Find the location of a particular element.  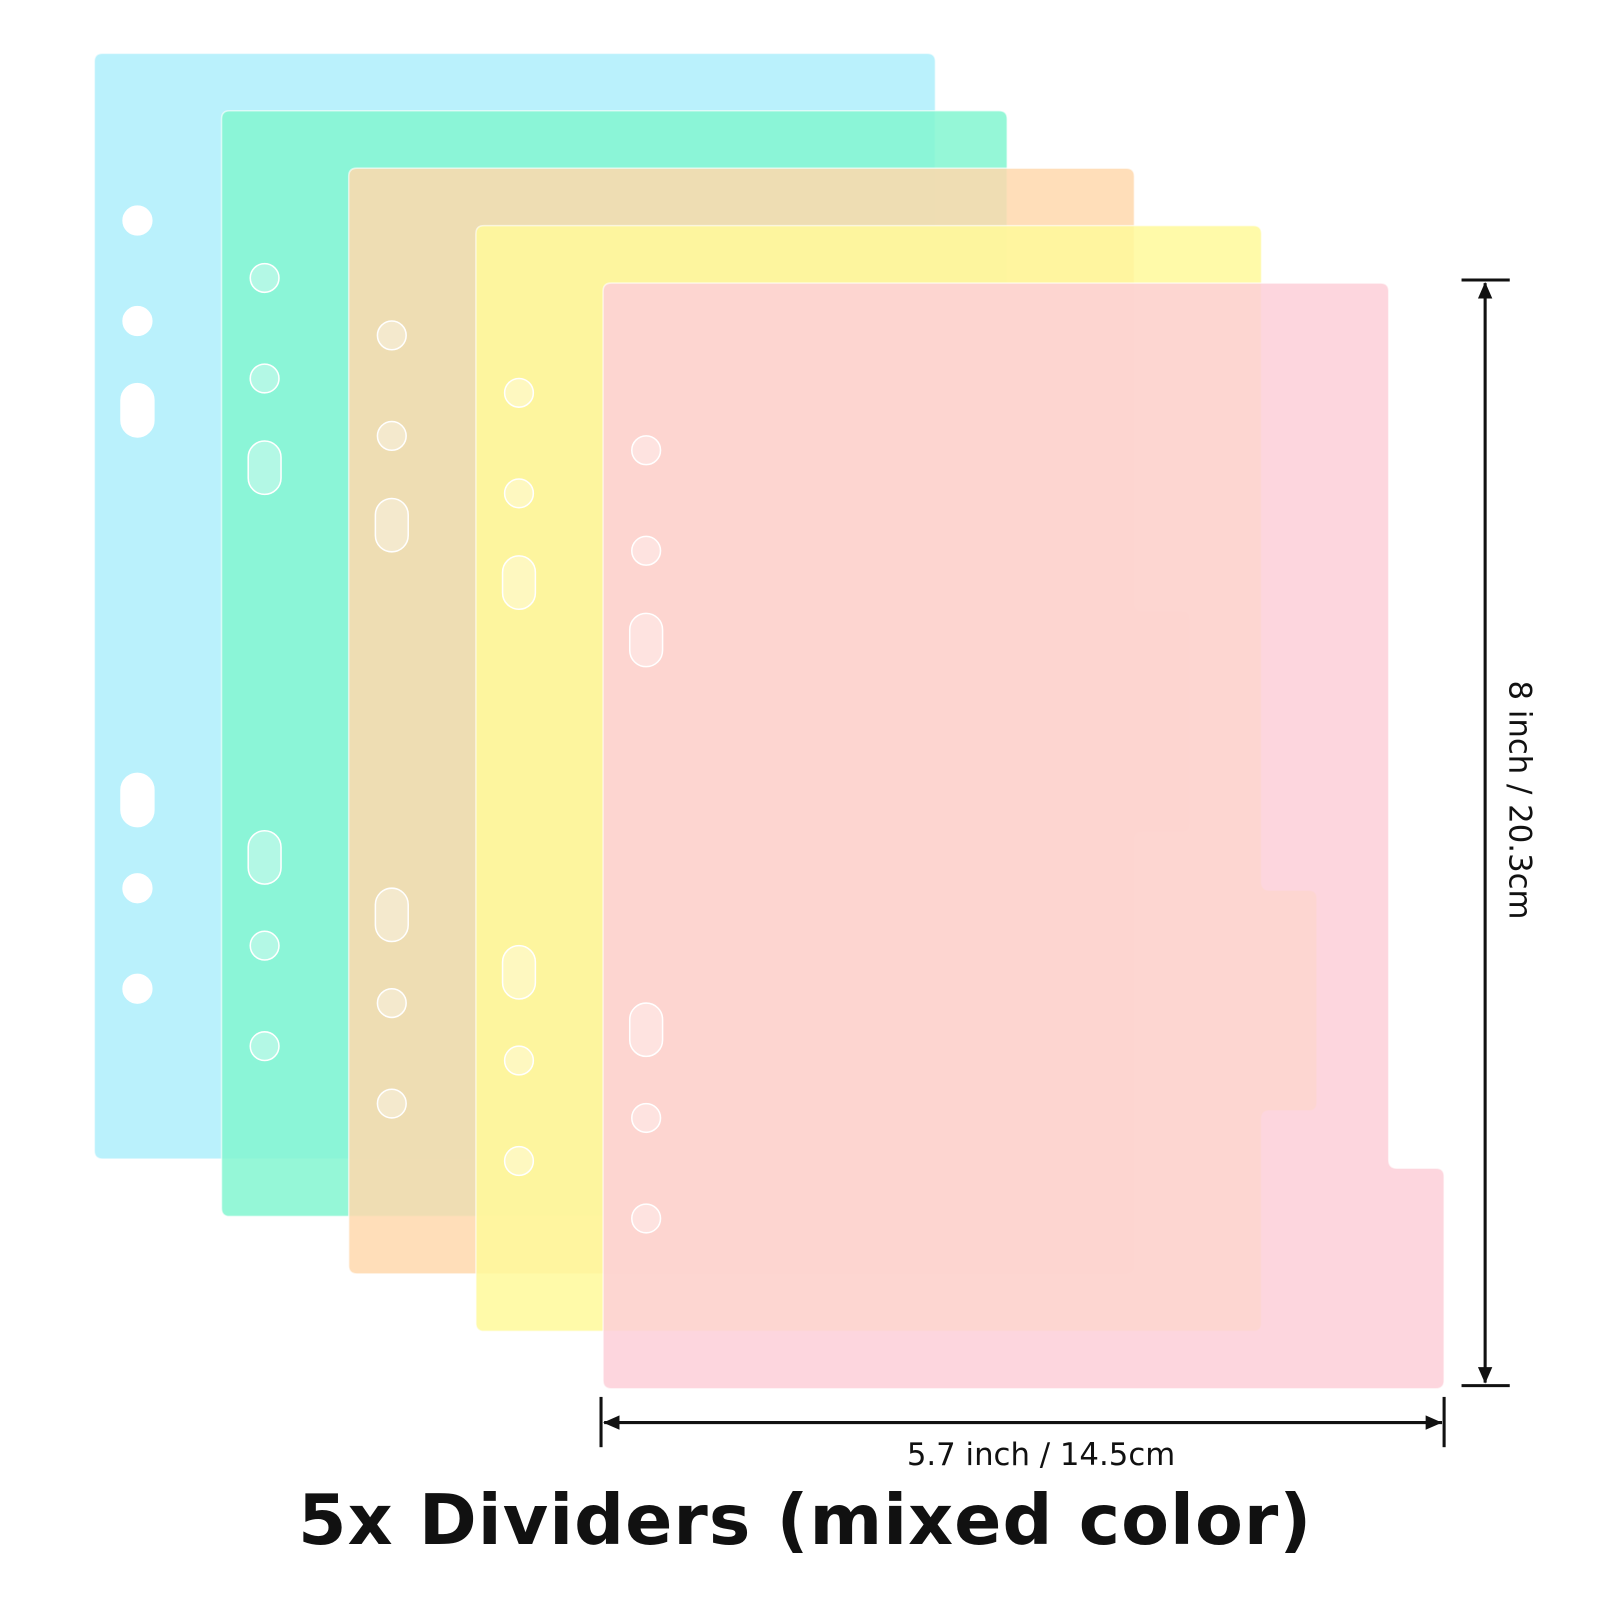

height-label: 8 inch / 20.3cm is located at coordinates (1519, 799).